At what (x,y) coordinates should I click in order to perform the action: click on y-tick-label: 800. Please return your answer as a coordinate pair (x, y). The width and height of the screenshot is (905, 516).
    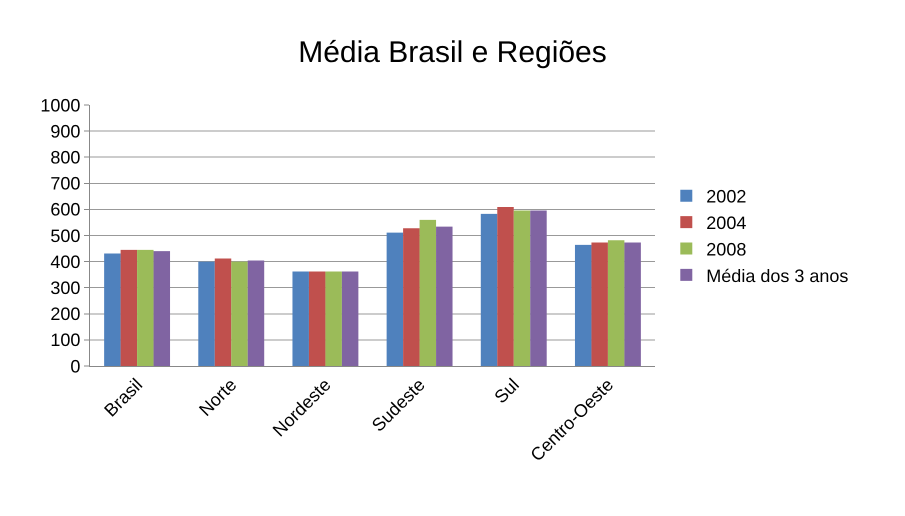
    Looking at the image, I should click on (65, 158).